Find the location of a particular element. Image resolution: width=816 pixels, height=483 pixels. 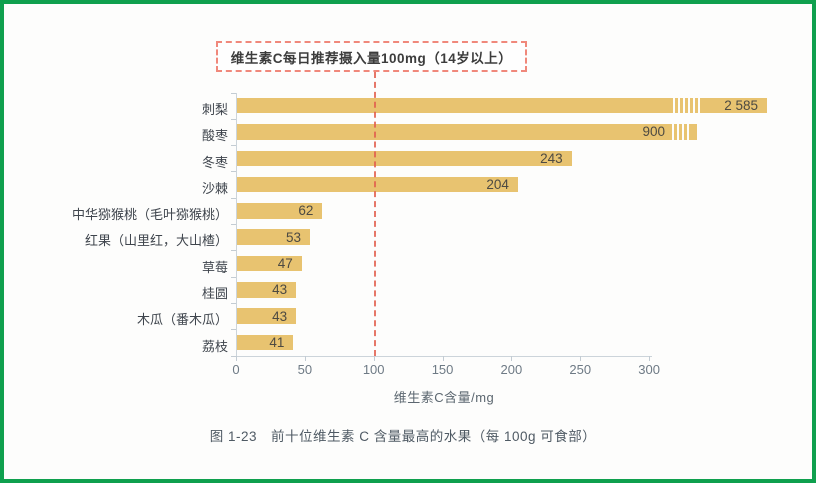

bar: 41 is located at coordinates (265, 342).